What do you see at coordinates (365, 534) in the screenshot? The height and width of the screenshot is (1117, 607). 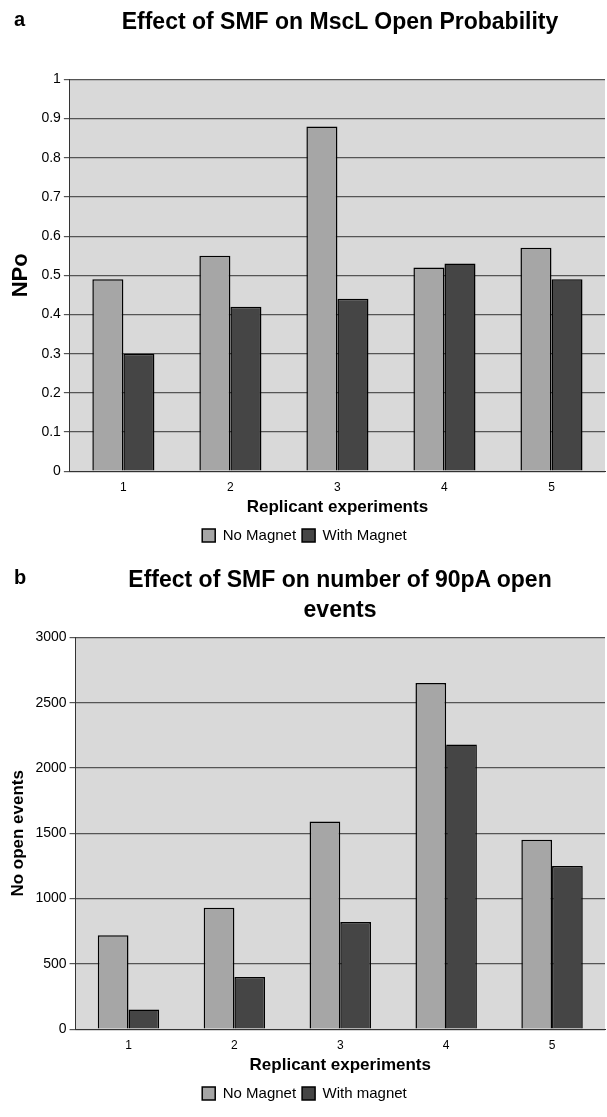 I see `legend-label: With Magnet` at bounding box center [365, 534].